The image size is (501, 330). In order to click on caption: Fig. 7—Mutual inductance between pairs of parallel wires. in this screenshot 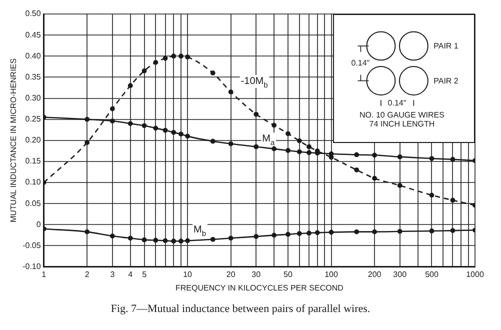, I will do `click(240, 309)`.